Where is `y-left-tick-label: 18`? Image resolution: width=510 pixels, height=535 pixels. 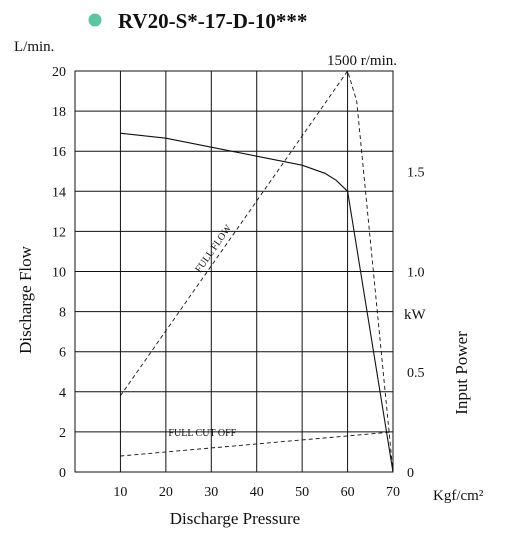 y-left-tick-label: 18 is located at coordinates (59, 112).